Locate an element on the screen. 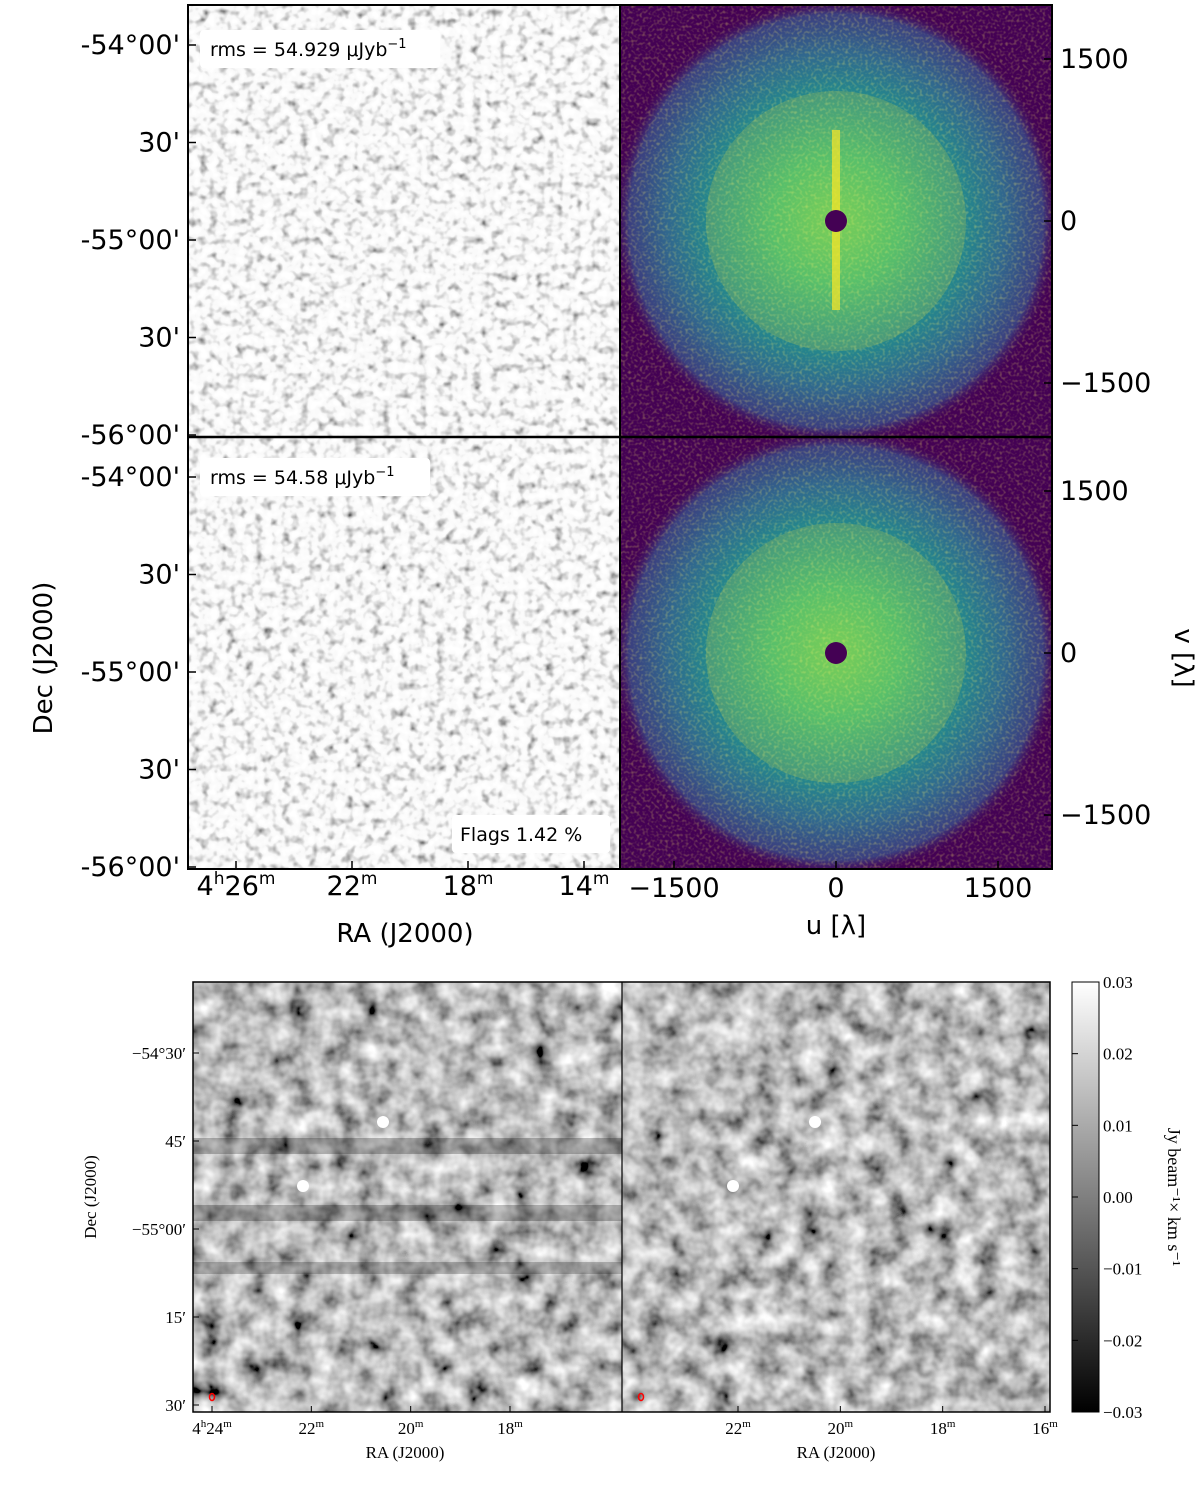  rms-annotation-1: rms = 54.929 μJyb−1 is located at coordinates (320, 49).